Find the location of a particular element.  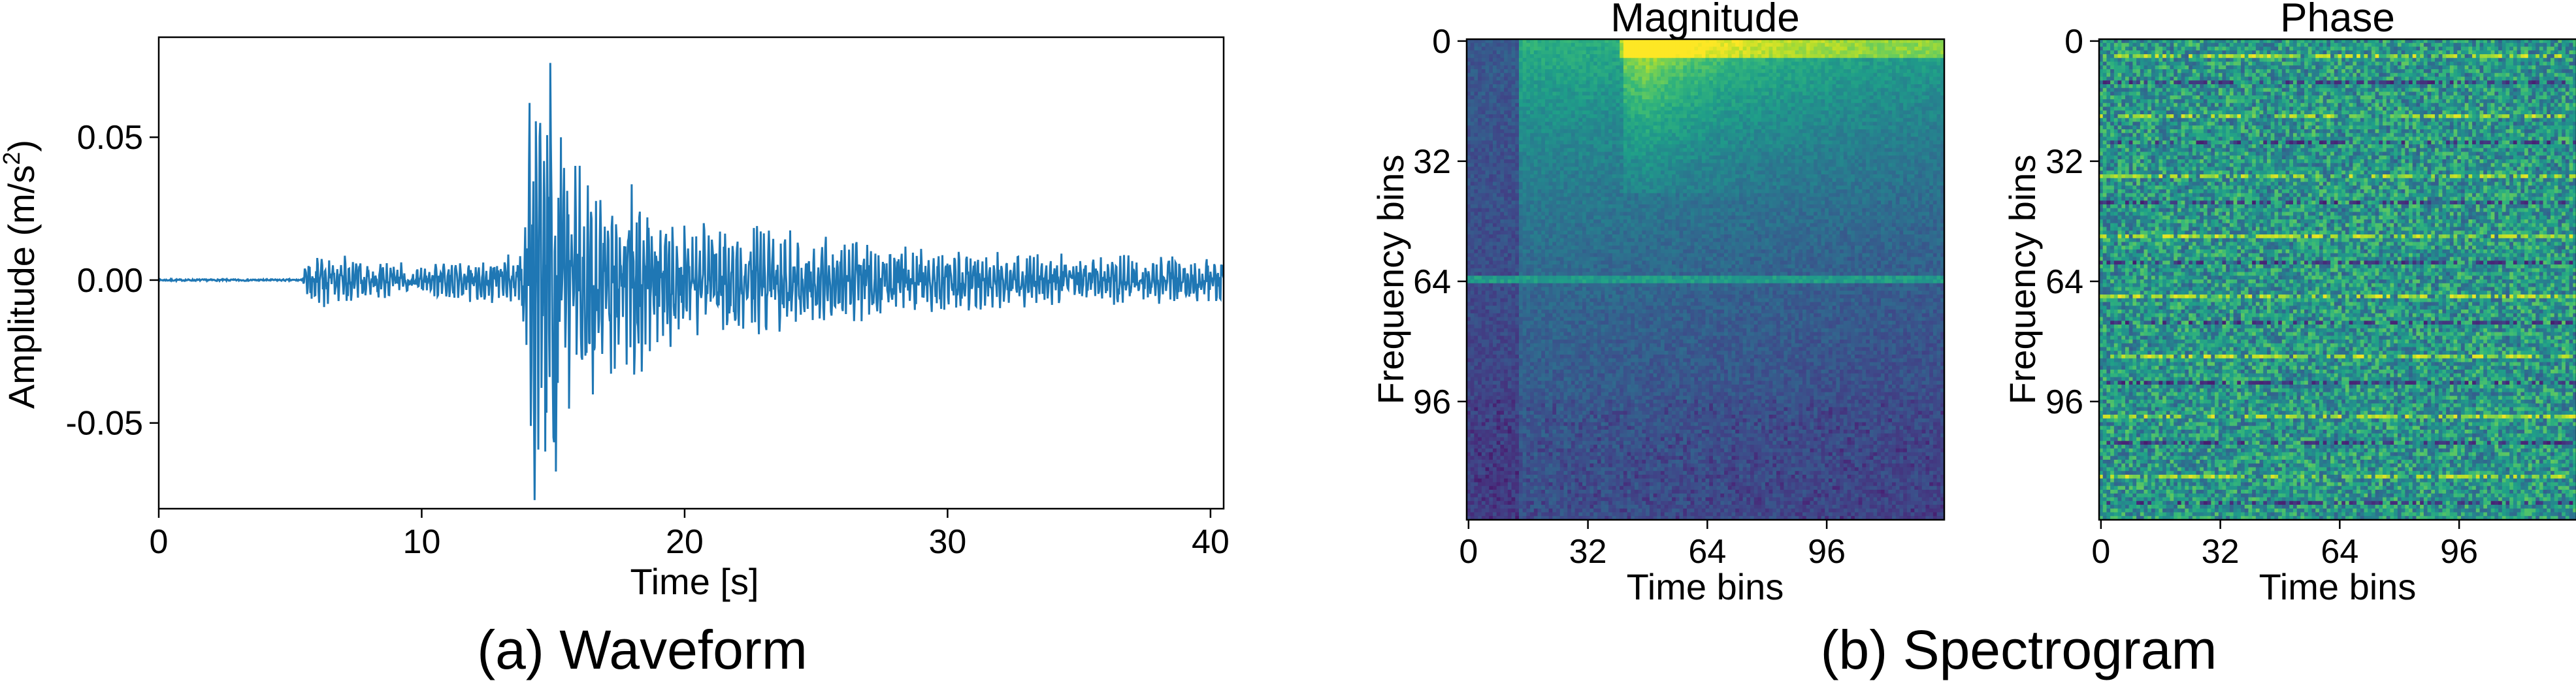

phase-x-tick-label: 32 is located at coordinates (2221, 552).